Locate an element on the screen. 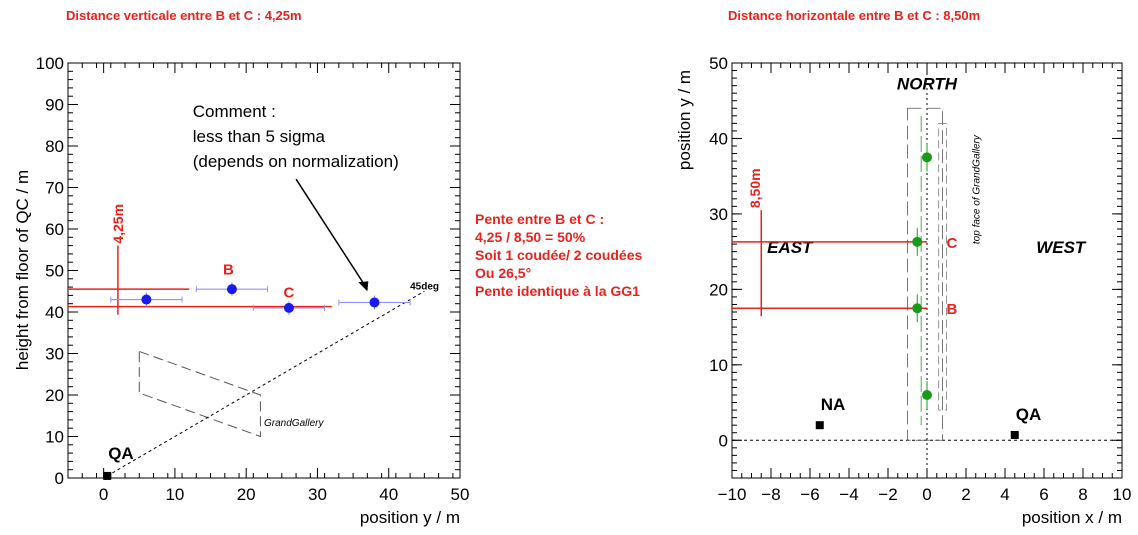  x-axis-label: position y / m is located at coordinates (410, 517).